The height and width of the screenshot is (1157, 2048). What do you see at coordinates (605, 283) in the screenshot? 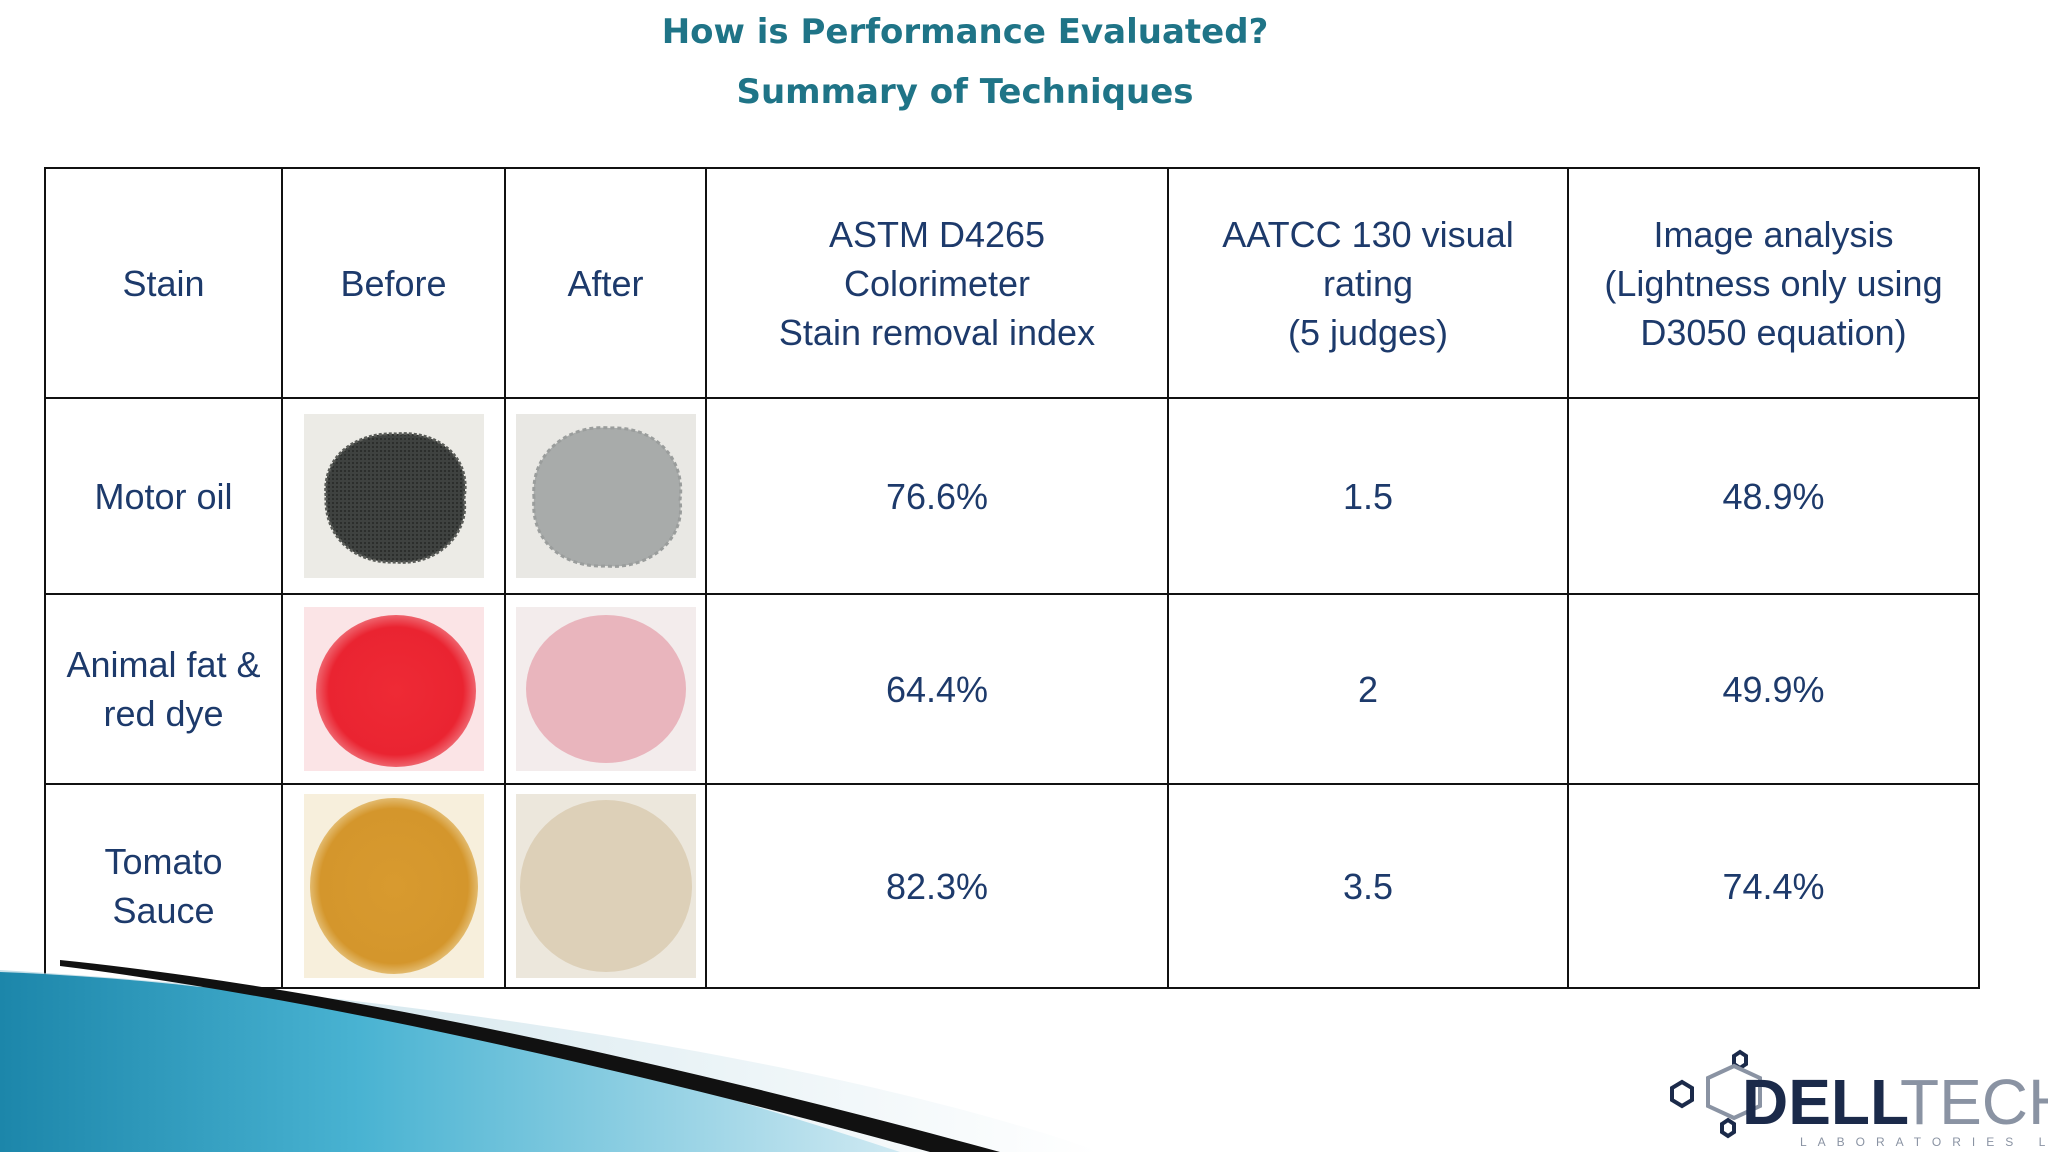
I see `column-header-after: After` at bounding box center [605, 283].